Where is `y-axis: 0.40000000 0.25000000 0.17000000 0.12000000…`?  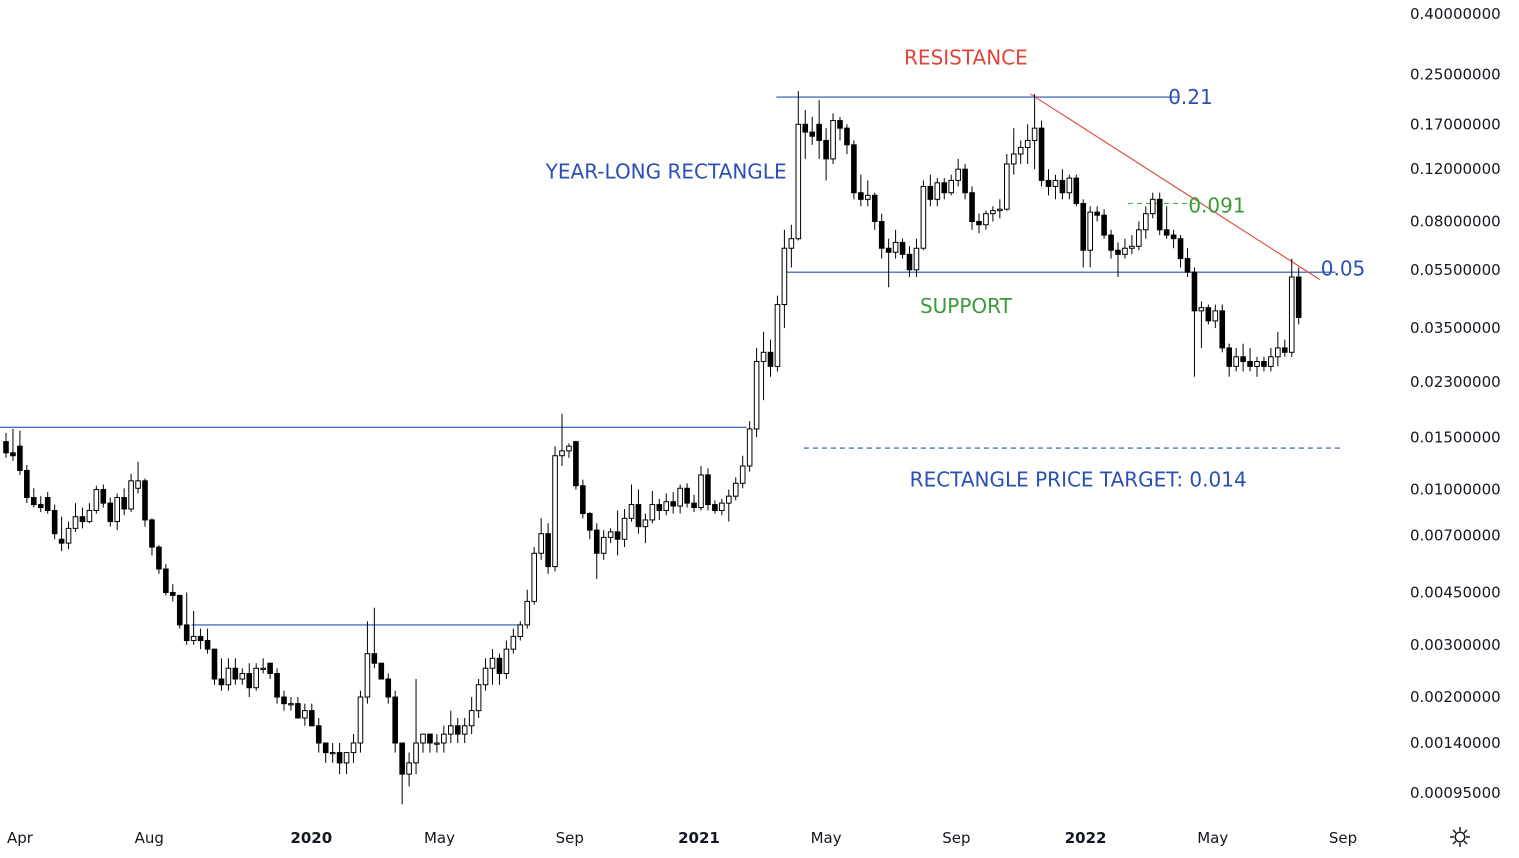 y-axis: 0.40000000 0.25000000 0.17000000 0.12000000… is located at coordinates (1455, 403).